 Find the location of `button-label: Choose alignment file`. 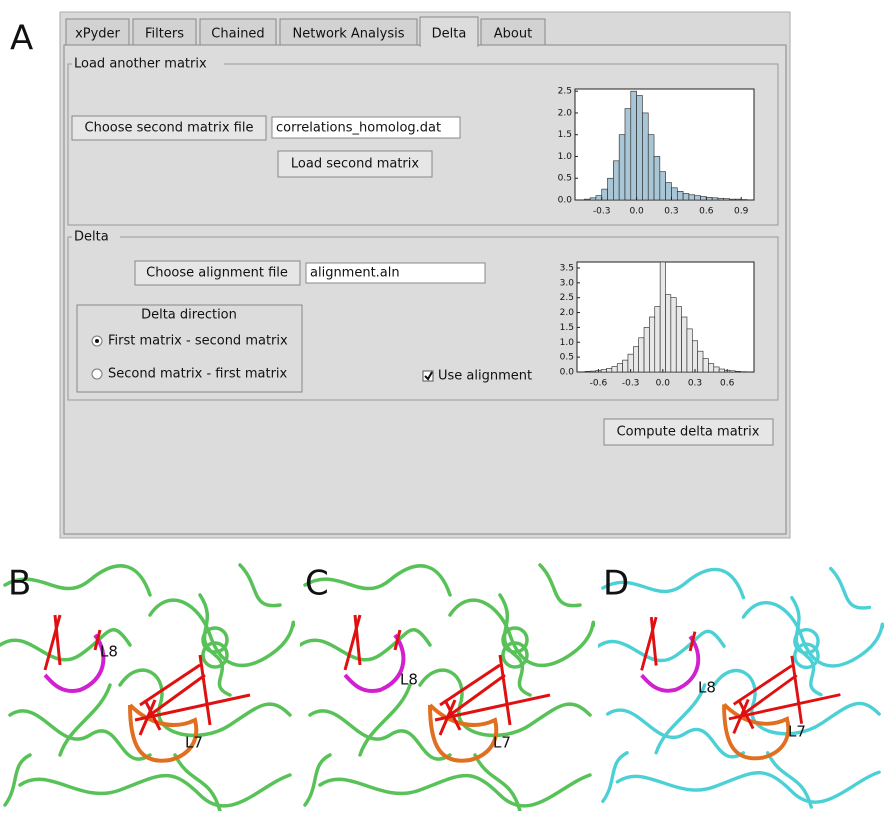

button-label: Choose alignment file is located at coordinates (217, 273).